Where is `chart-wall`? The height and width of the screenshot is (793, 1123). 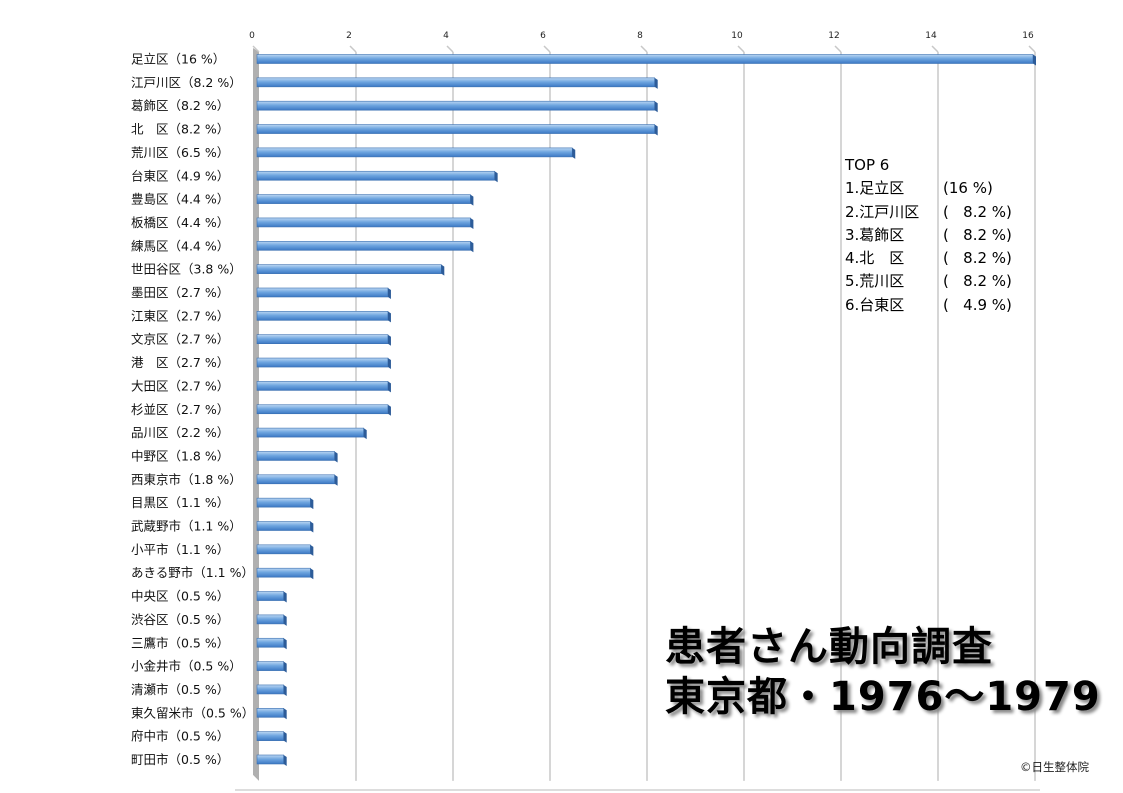
chart-wall is located at coordinates (256, 414).